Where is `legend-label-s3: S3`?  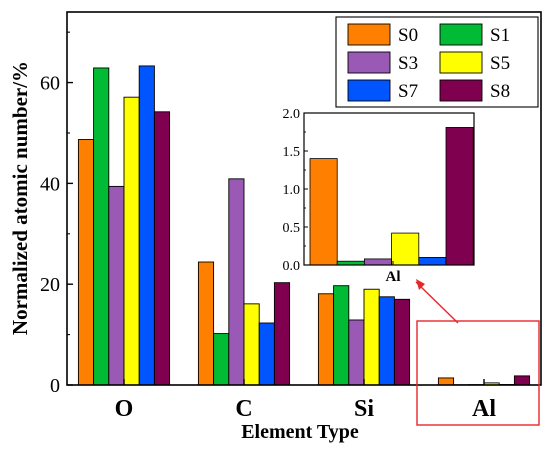 legend-label-s3: S3 is located at coordinates (408, 63).